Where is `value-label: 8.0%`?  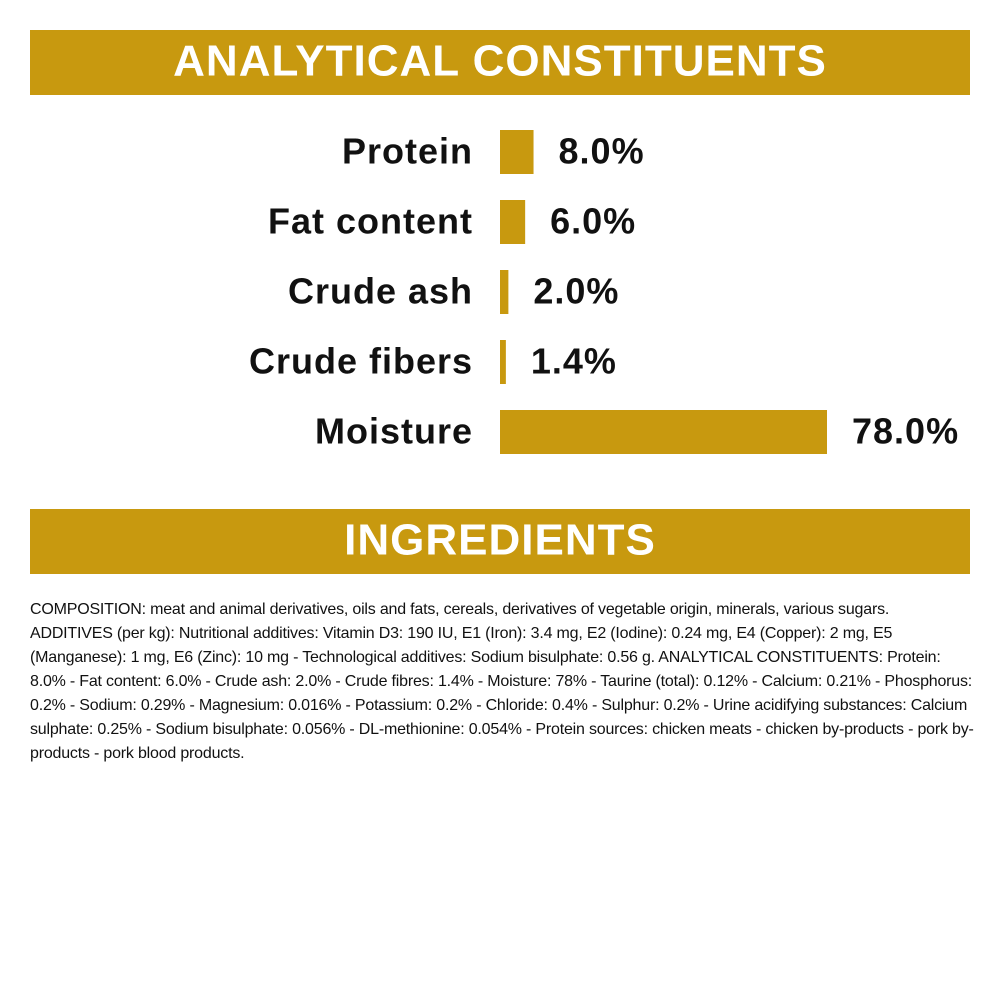 value-label: 8.0% is located at coordinates (602, 151).